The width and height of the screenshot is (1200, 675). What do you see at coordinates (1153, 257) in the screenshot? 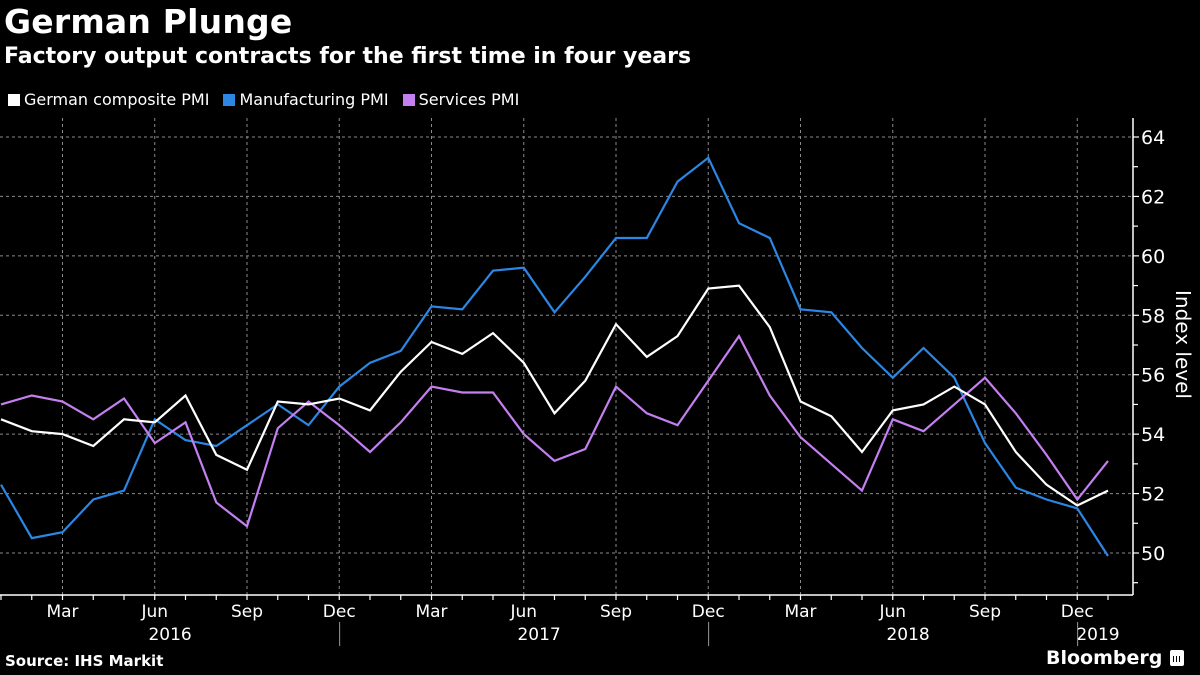
I see `y-tick-label: 60` at bounding box center [1153, 257].